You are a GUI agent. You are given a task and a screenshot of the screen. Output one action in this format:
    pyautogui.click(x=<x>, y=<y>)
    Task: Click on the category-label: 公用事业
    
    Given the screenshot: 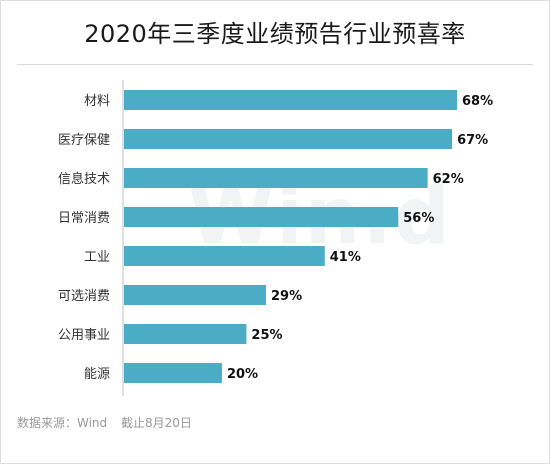 What is the action you would take?
    pyautogui.click(x=84, y=335)
    